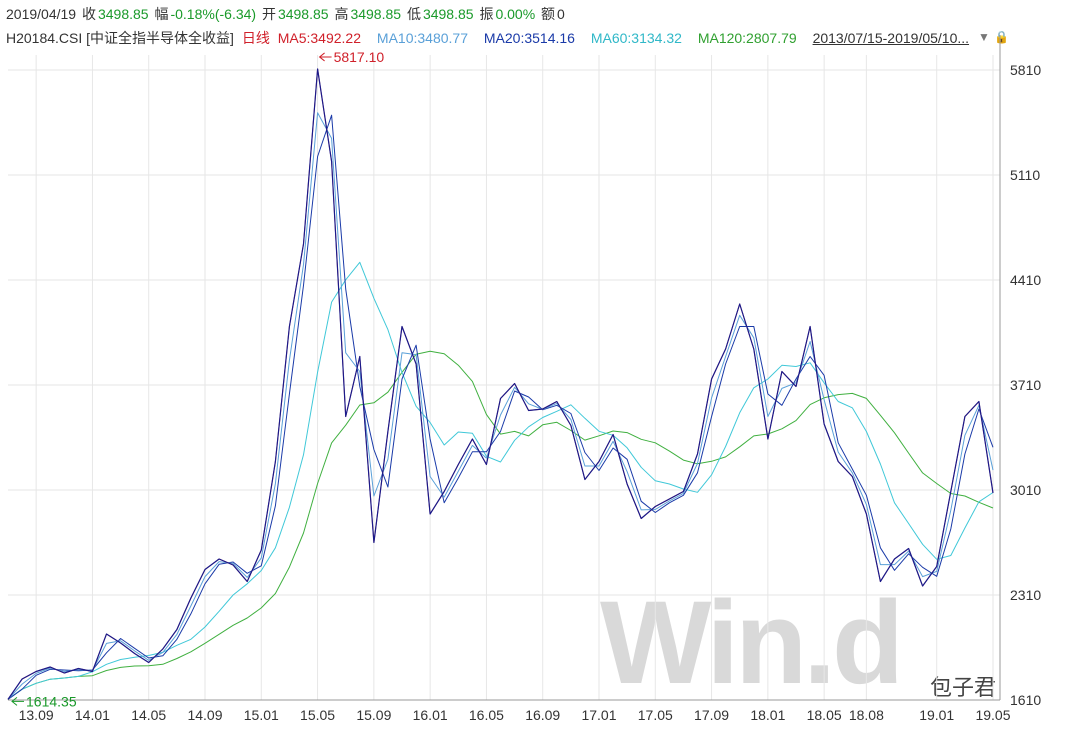  What do you see at coordinates (984, 37) in the screenshot?
I see `dropdown-arrow-icon: ▼` at bounding box center [984, 37].